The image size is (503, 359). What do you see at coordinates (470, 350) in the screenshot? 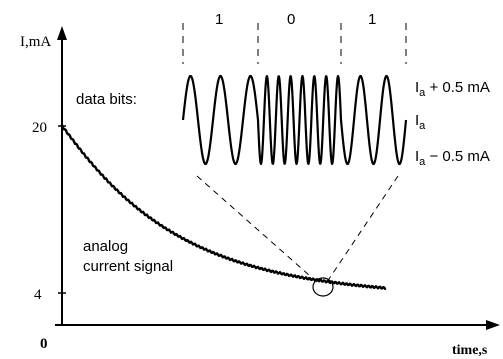
I see `x-axis-label: time,s` at bounding box center [470, 350].